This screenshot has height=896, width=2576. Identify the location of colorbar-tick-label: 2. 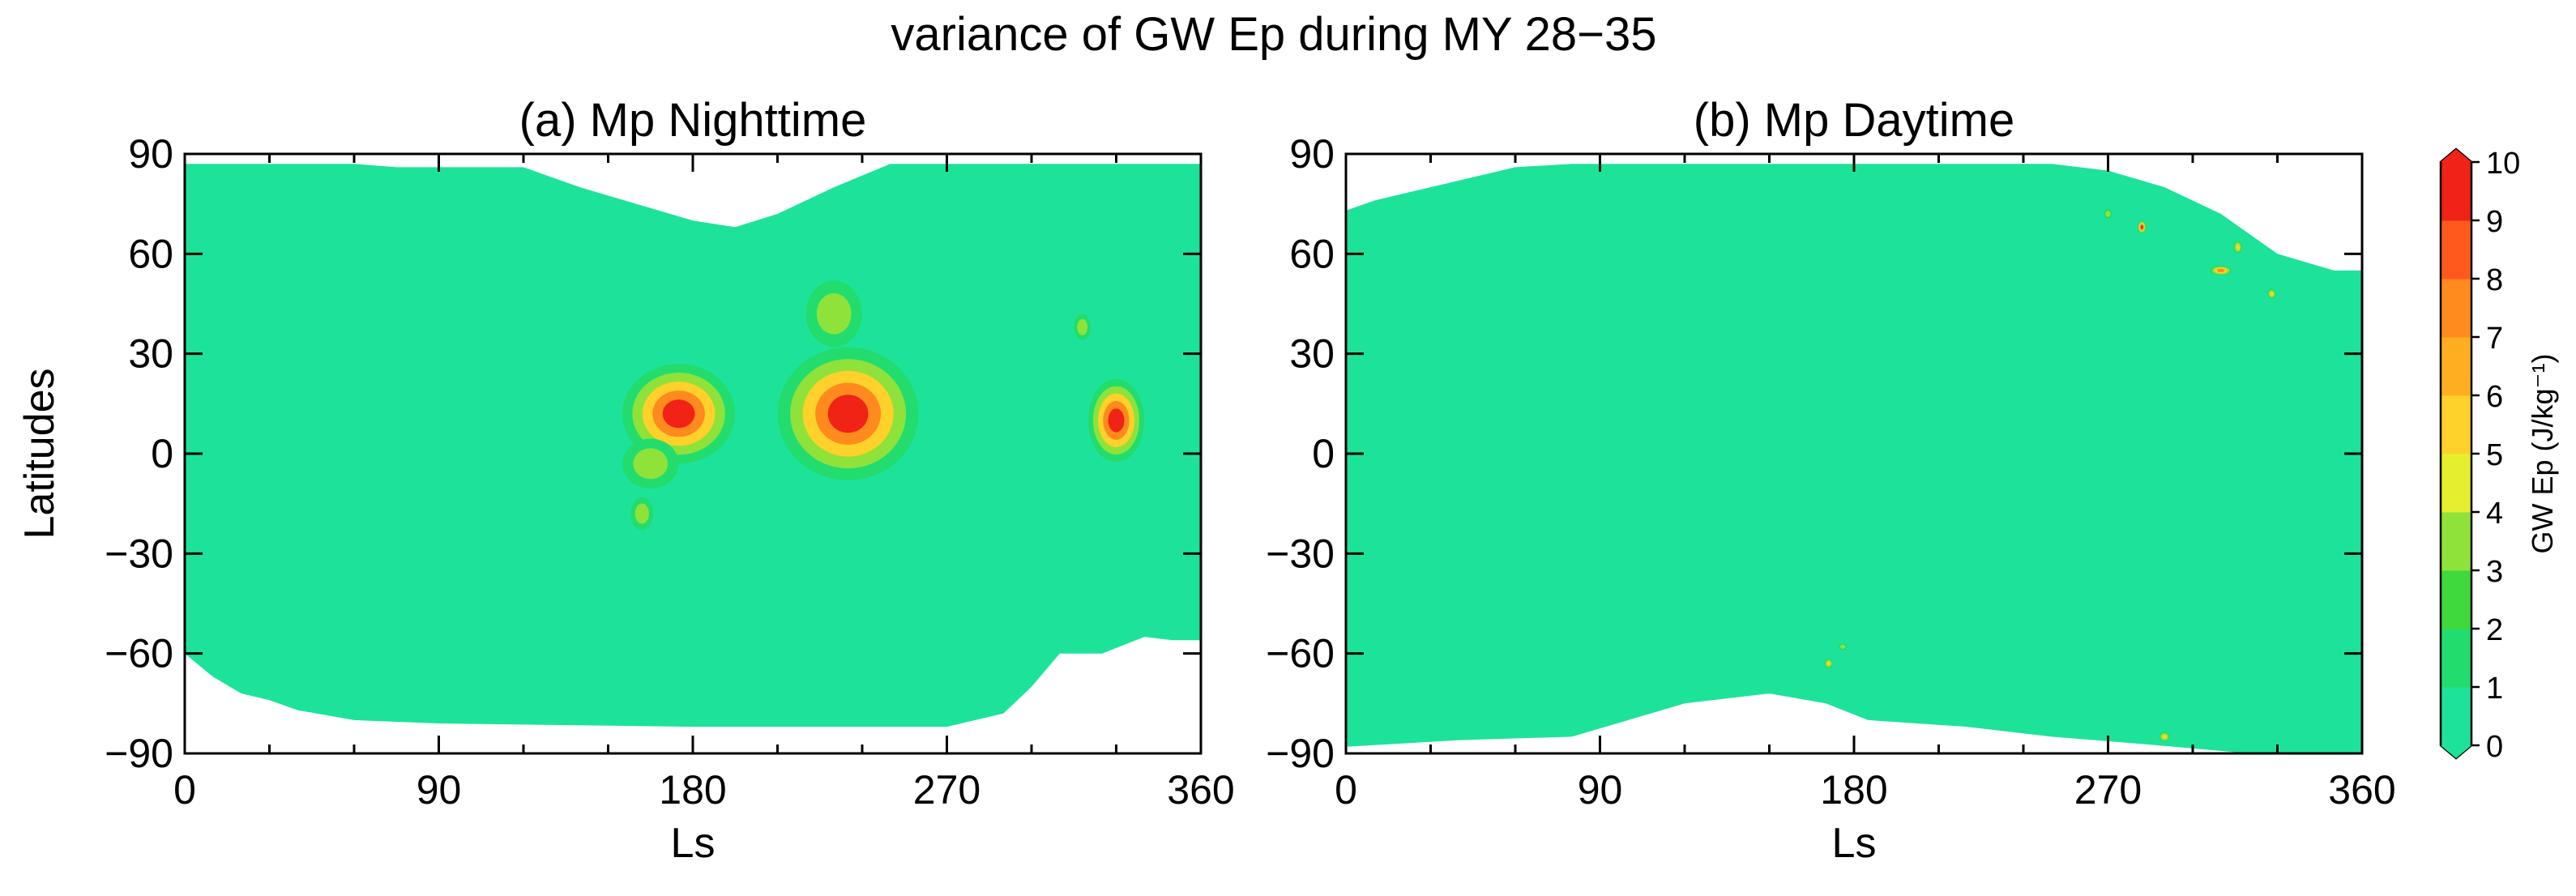
(2494, 630).